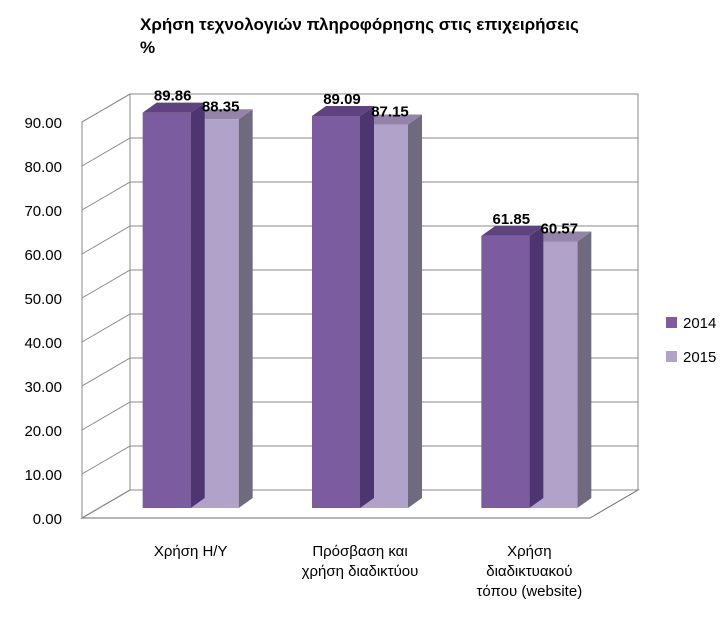 Image resolution: width=728 pixels, height=617 pixels. I want to click on x-tick-label: Πρόσβαση και, so click(359, 551).